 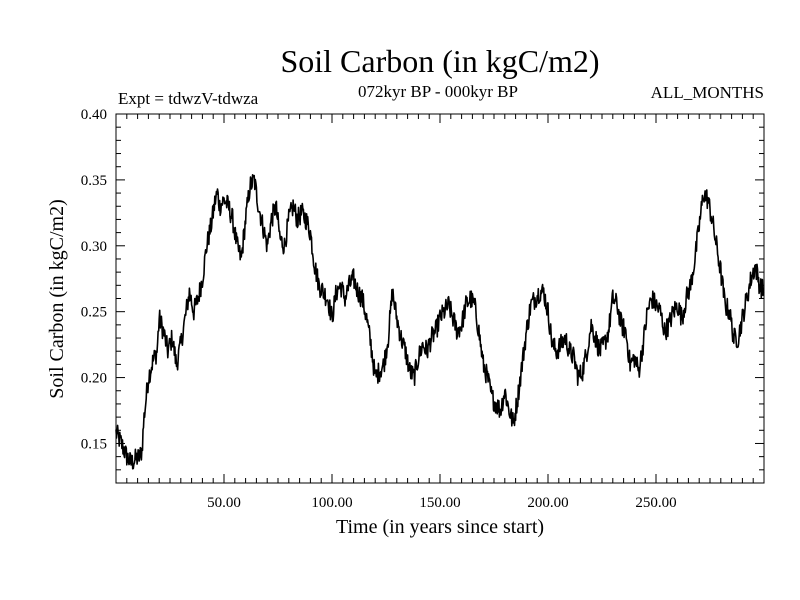 What do you see at coordinates (94, 247) in the screenshot?
I see `y-tick-label: 0.30` at bounding box center [94, 247].